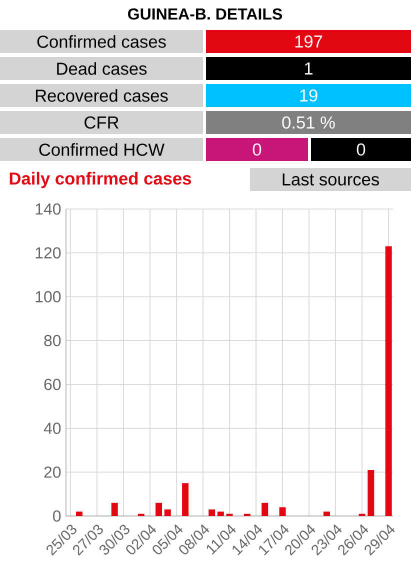 This screenshot has height=575, width=411. I want to click on text: CFR, so click(101, 122).